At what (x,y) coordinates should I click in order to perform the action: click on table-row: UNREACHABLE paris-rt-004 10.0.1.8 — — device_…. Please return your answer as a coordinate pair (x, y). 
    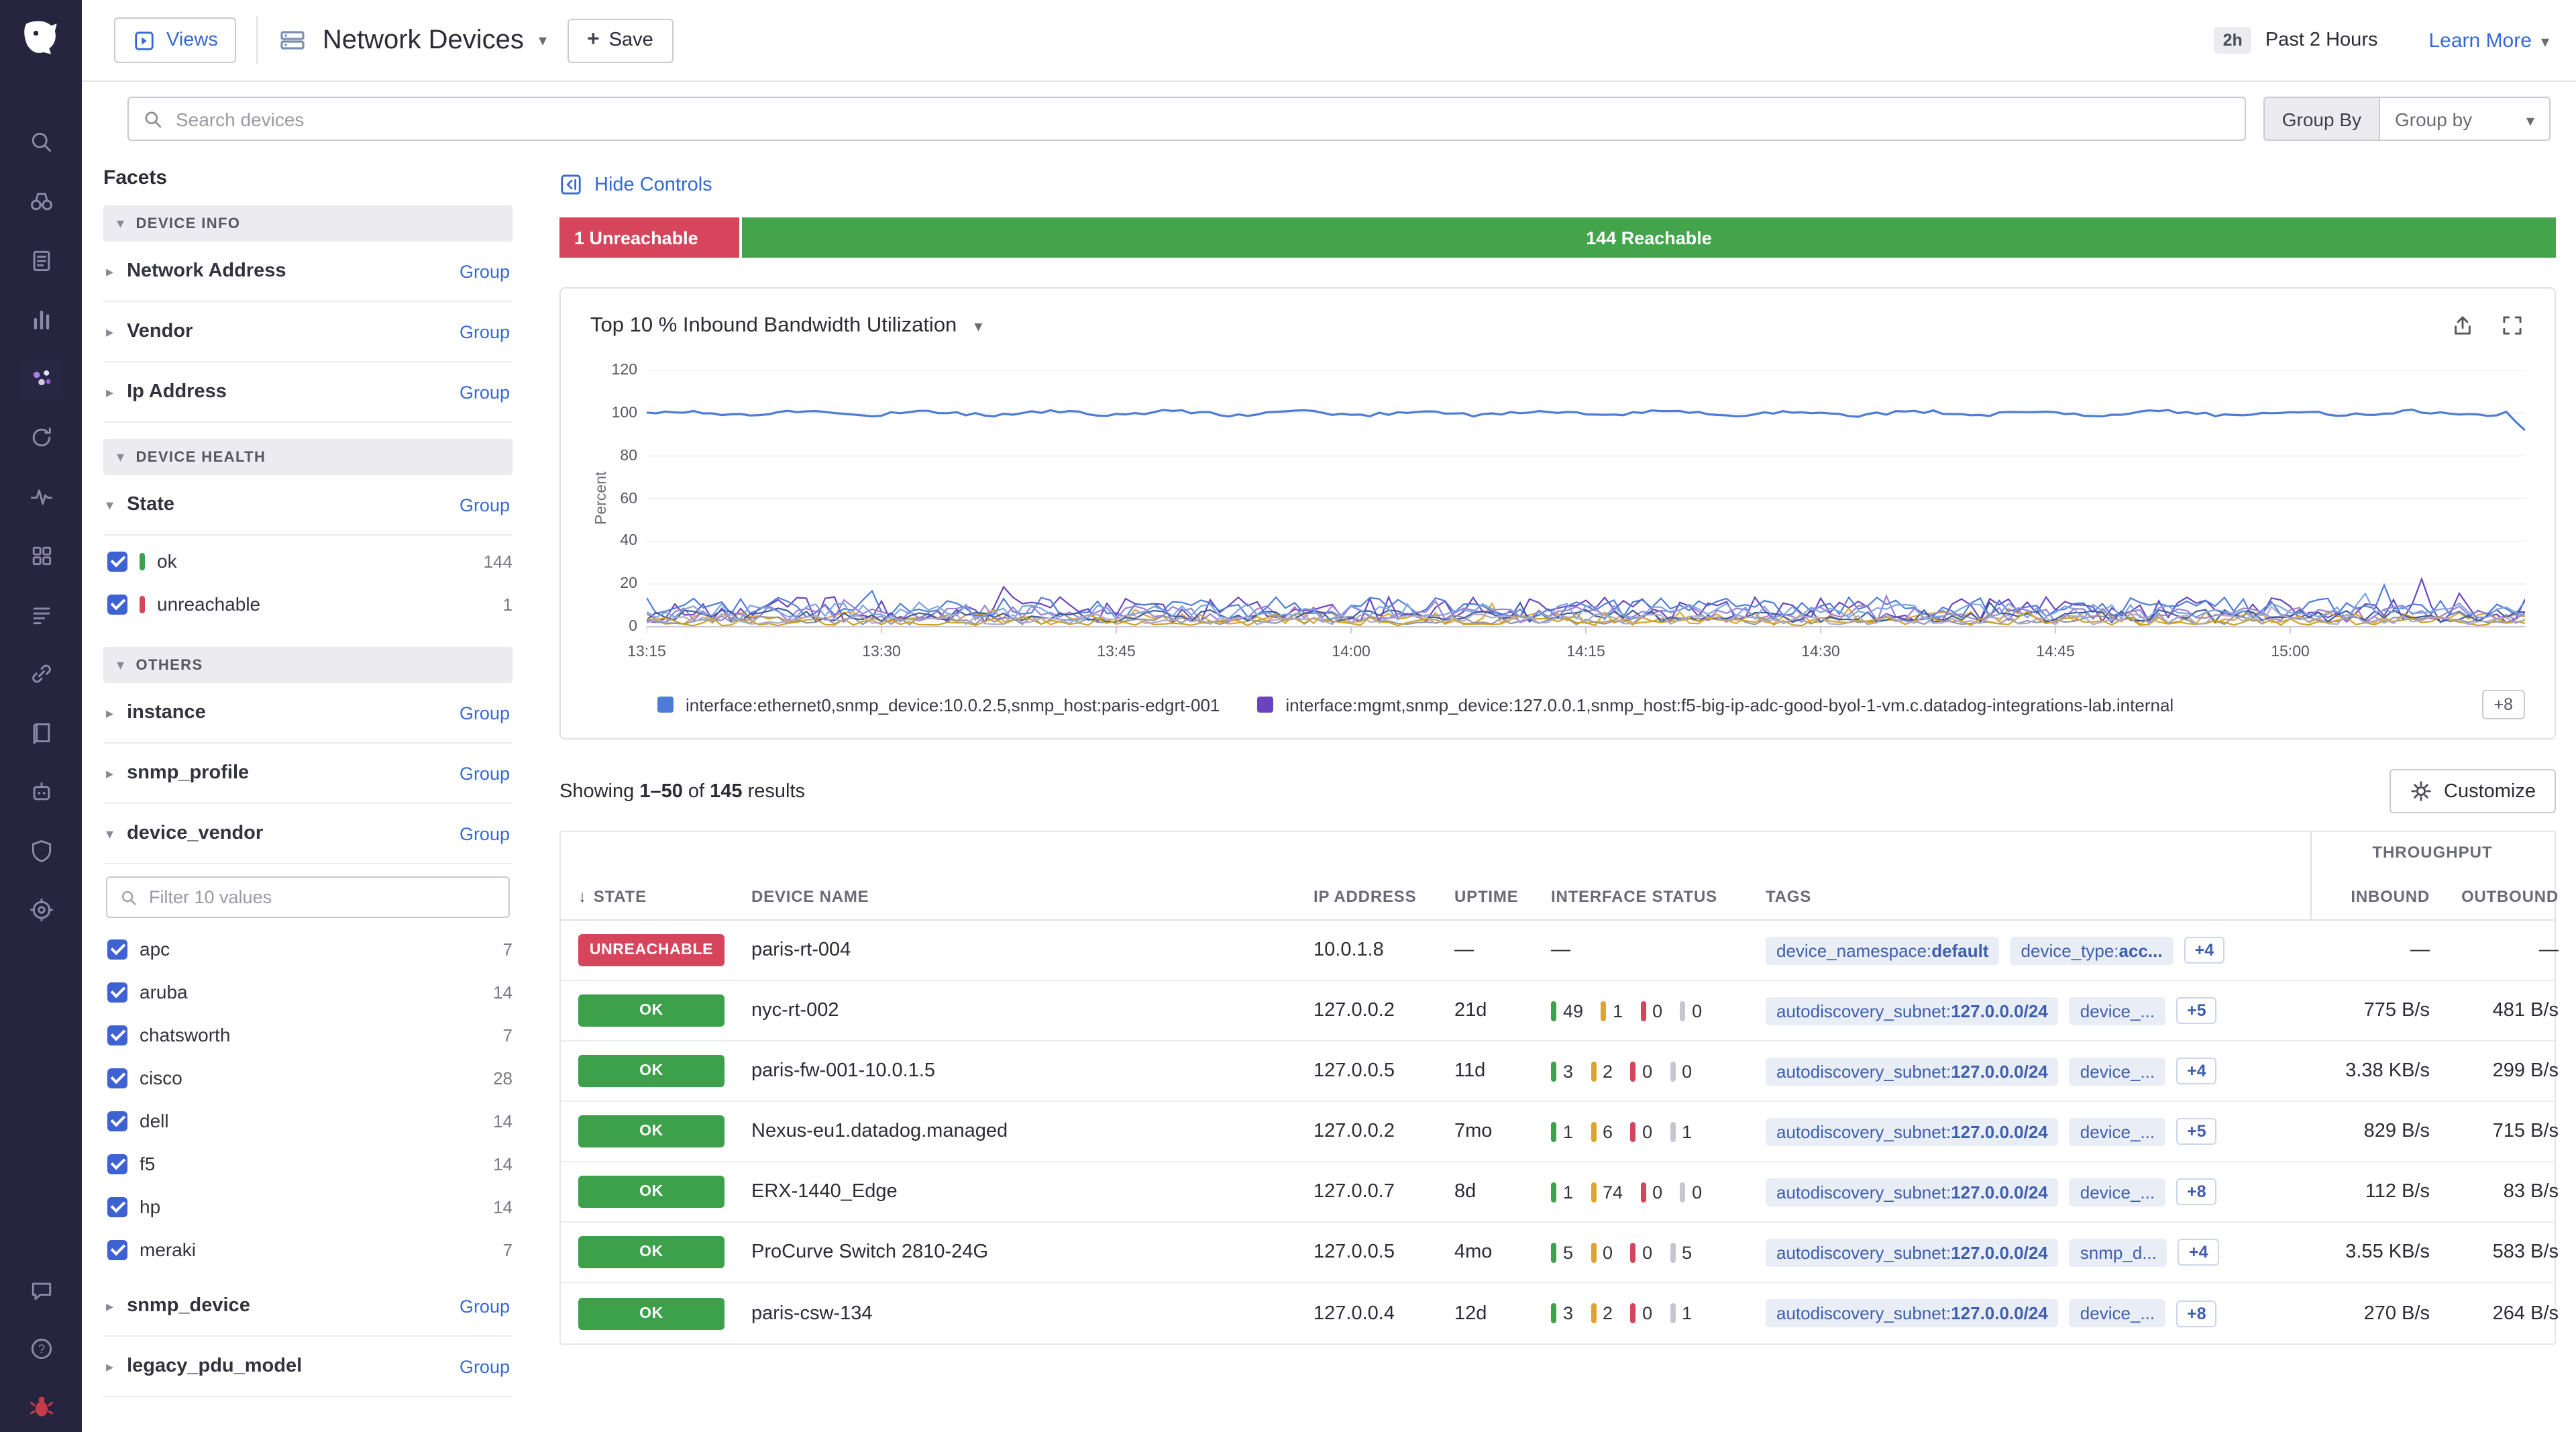
    Looking at the image, I should click on (1560, 951).